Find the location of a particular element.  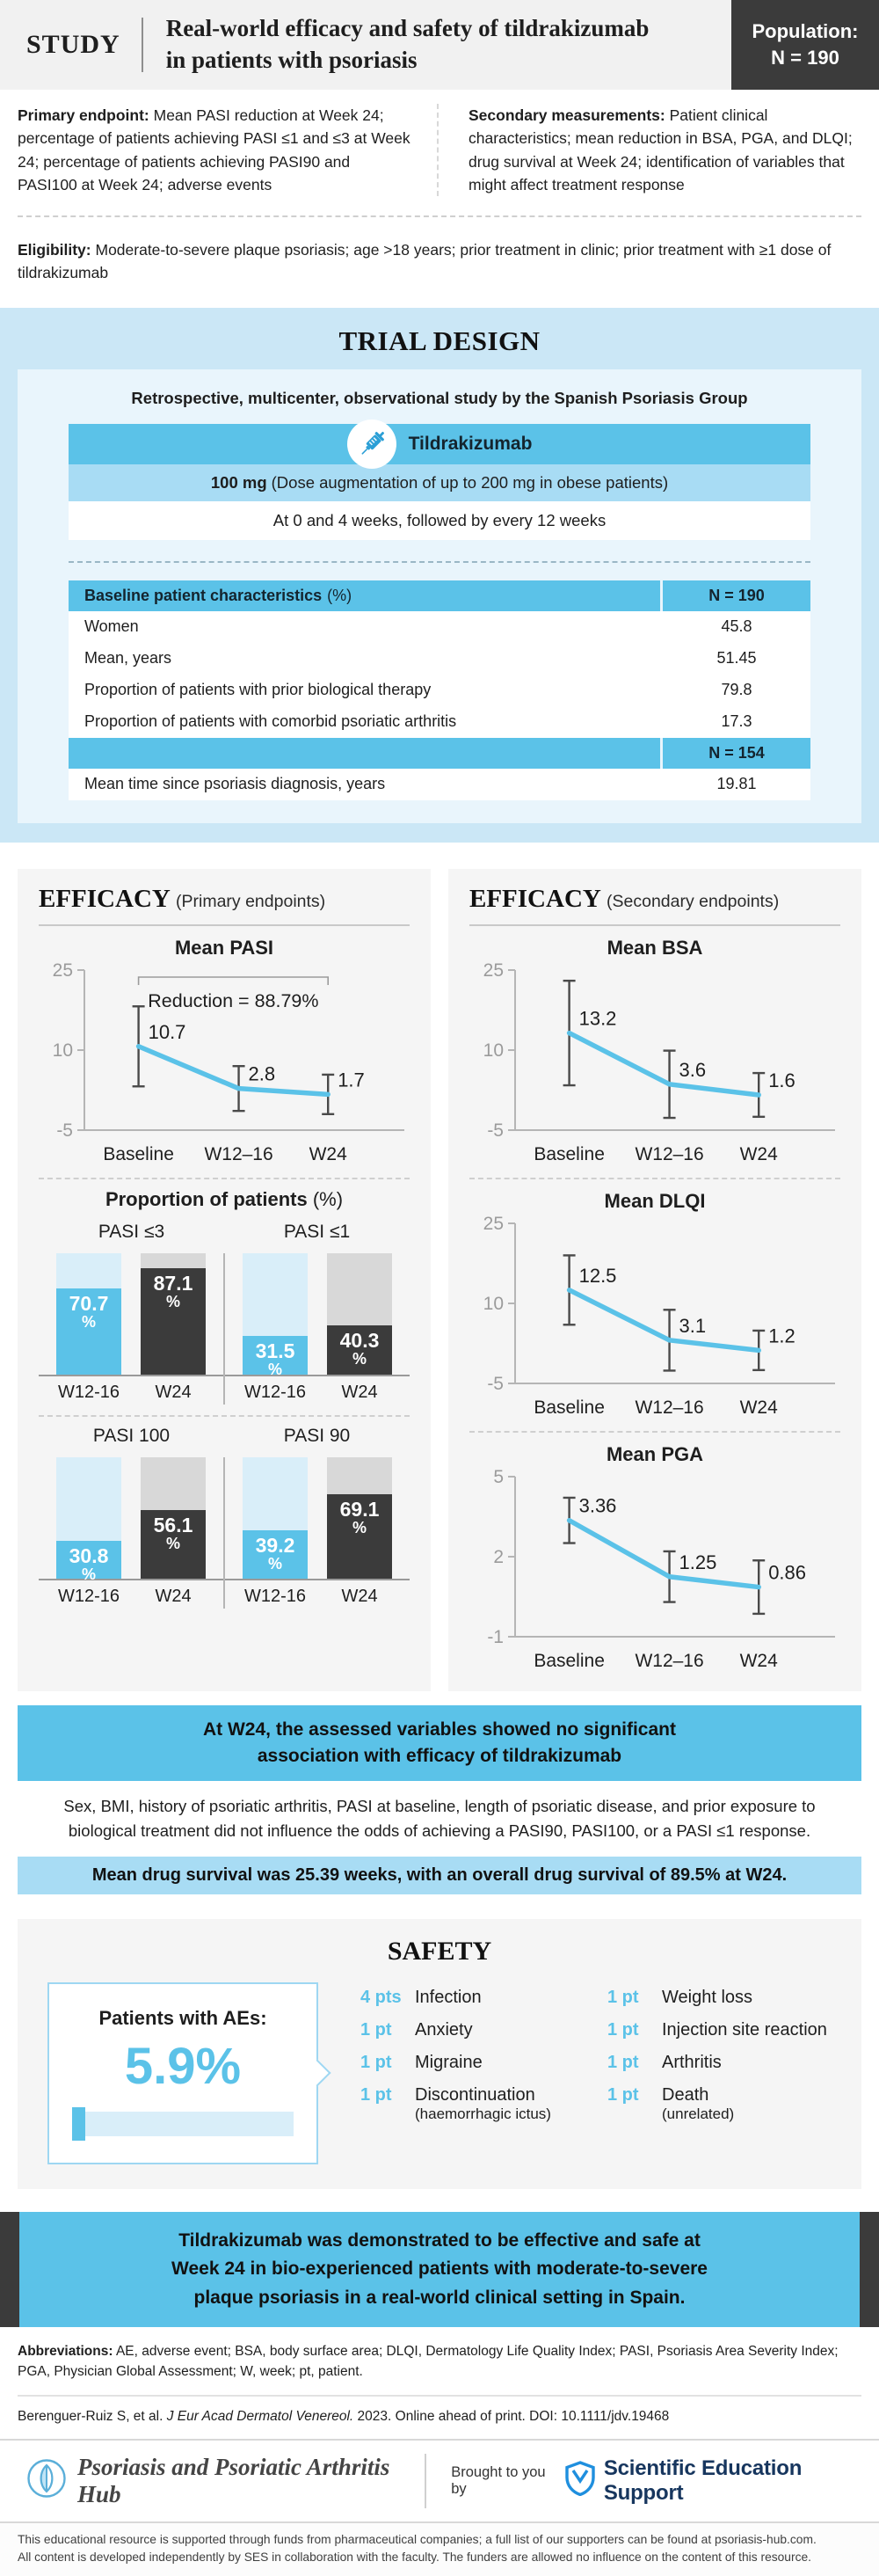

title-line-2: in patients with psoriasis is located at coordinates (291, 60).